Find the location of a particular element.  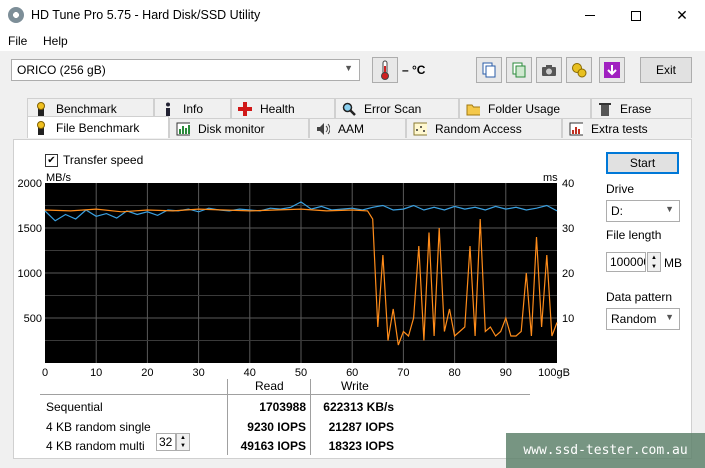

transfer-speed-option: ✔ Transfer speed is located at coordinates (94, 160).